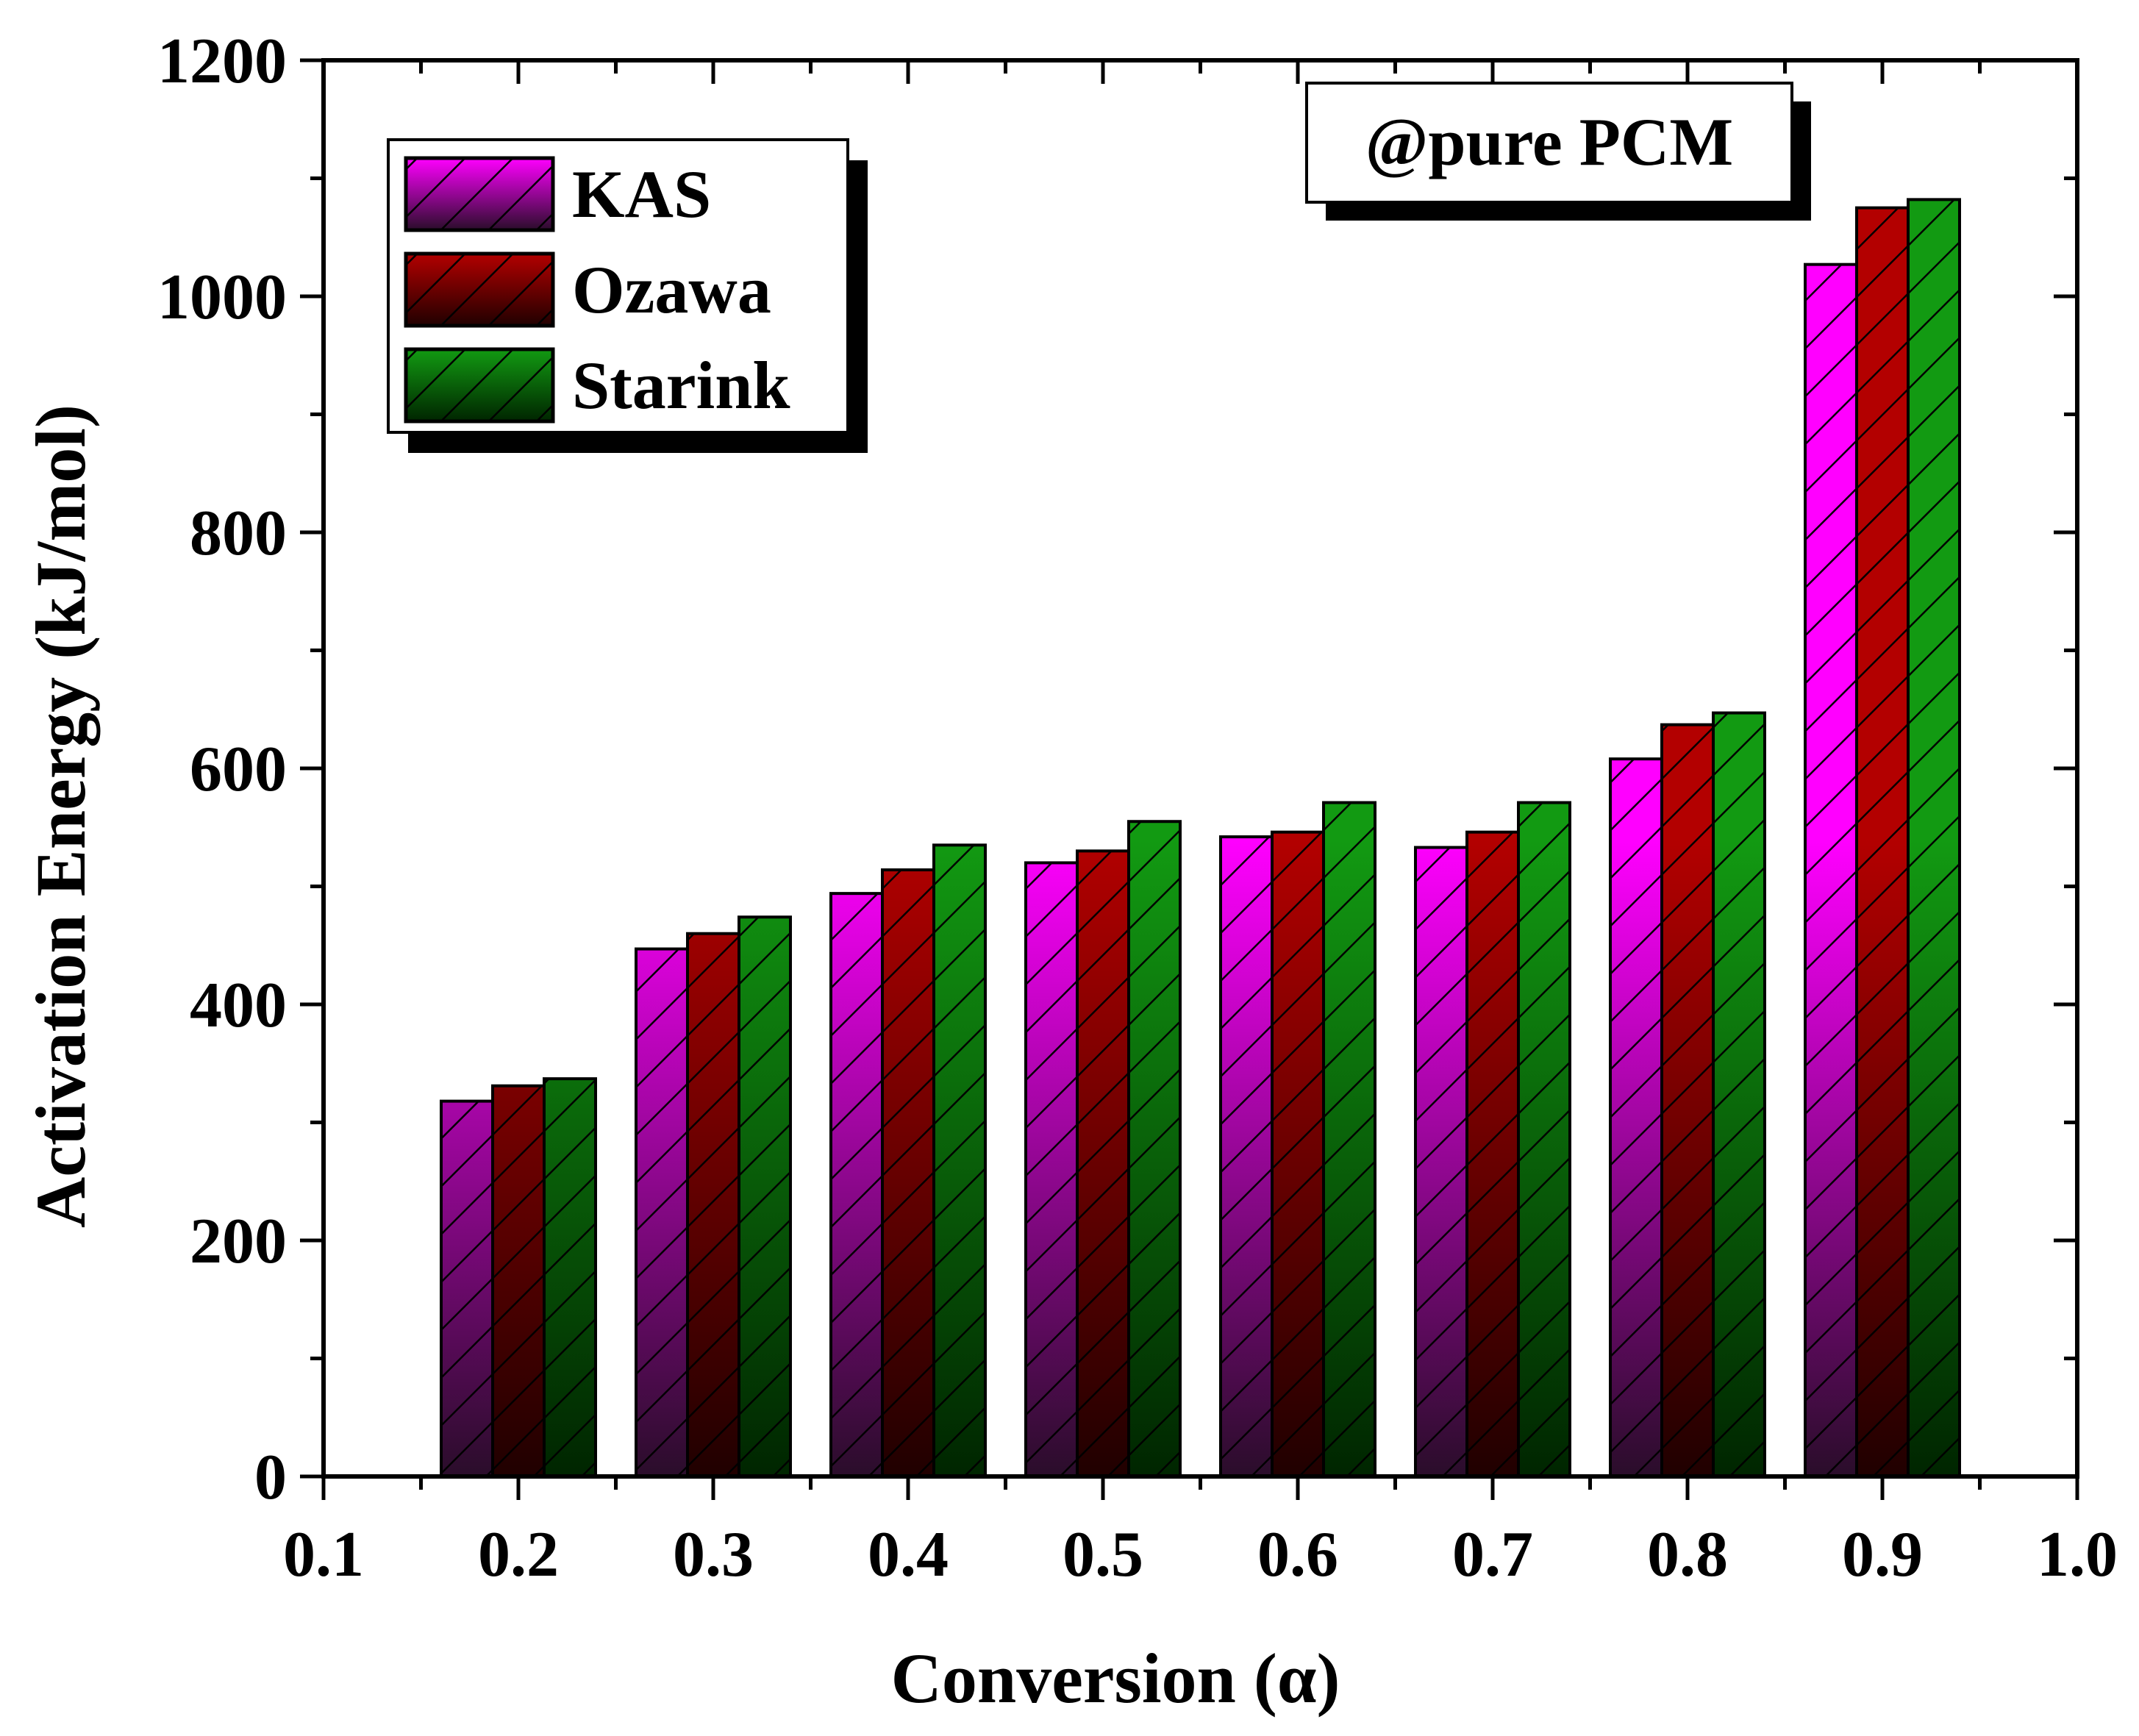  I want to click on bar-kas-0.9, so click(1831, 870).